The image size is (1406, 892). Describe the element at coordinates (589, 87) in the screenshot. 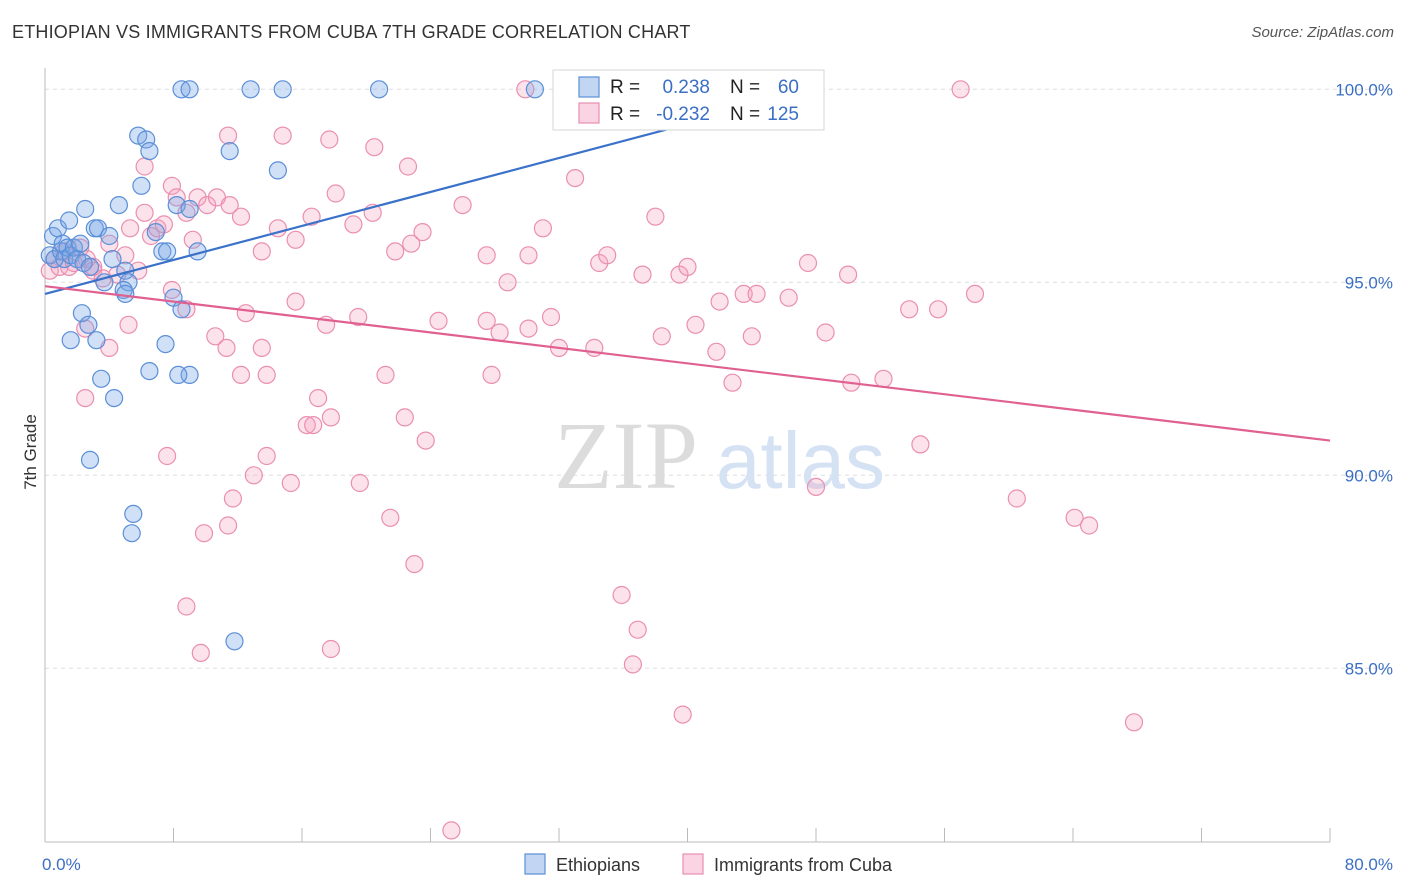

I see `legend-swatch-ethiopians` at that location.